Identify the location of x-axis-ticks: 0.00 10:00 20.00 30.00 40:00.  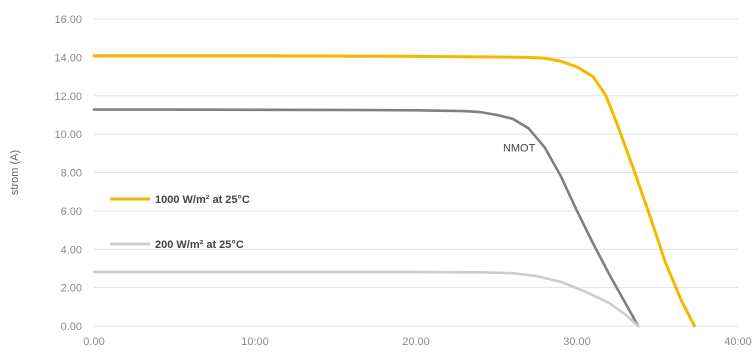
(417, 342).